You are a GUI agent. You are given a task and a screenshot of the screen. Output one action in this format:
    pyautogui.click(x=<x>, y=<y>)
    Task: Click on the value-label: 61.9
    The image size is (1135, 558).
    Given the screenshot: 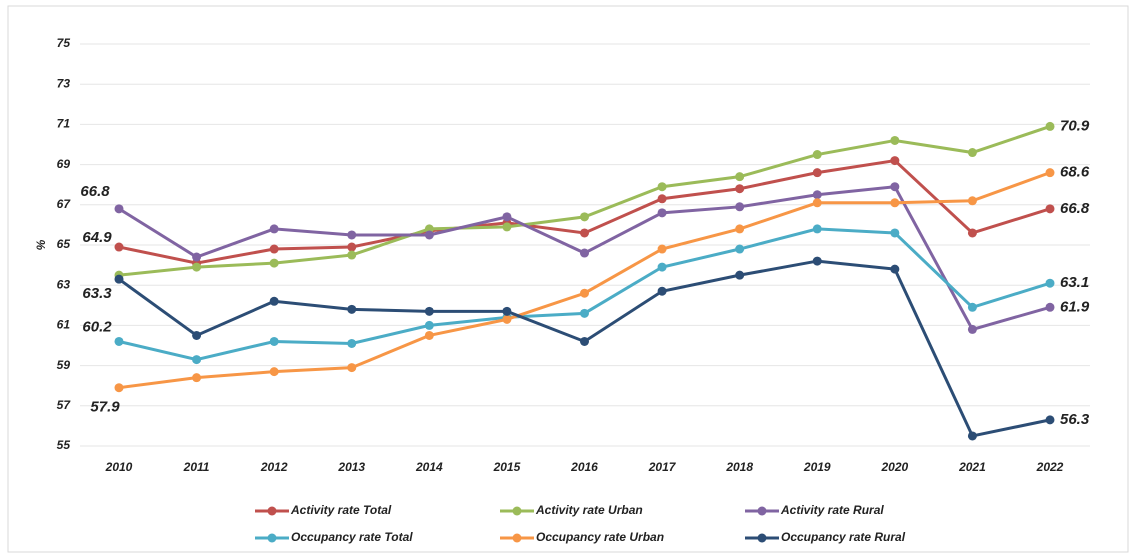 What is the action you would take?
    pyautogui.click(x=1075, y=306)
    